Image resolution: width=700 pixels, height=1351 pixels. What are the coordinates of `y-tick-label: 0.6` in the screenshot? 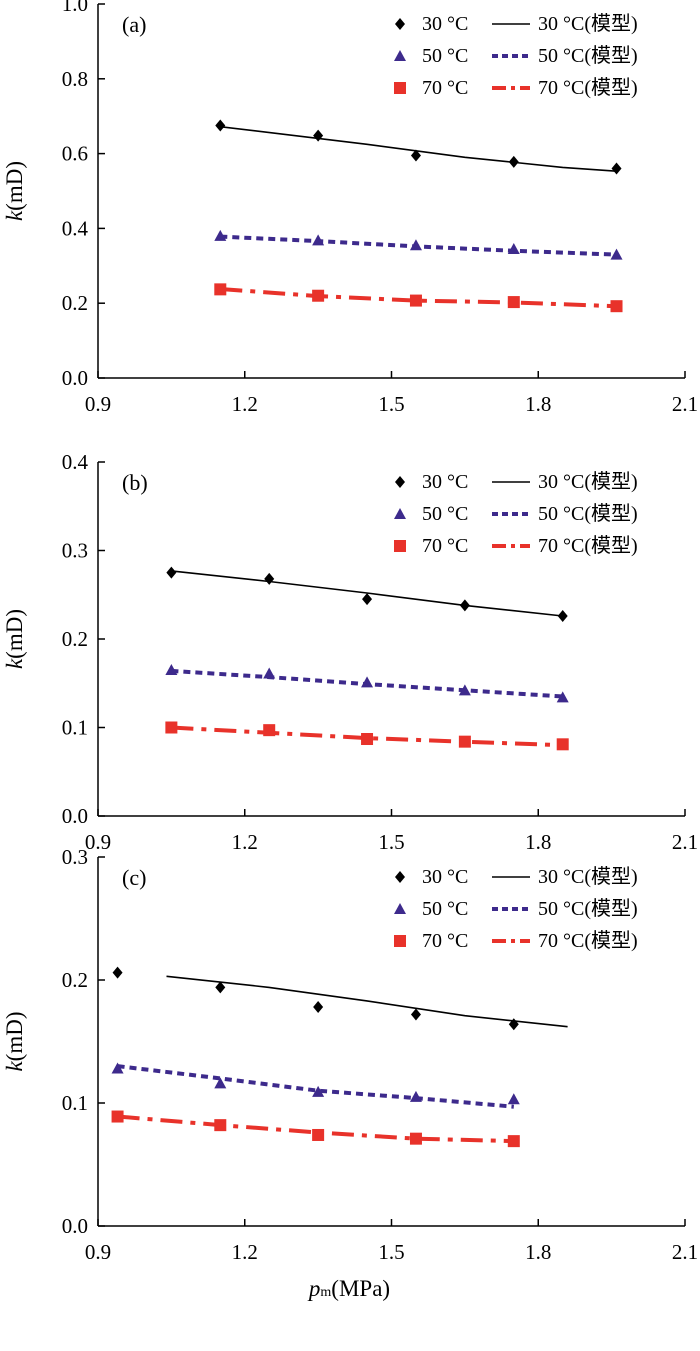 It's located at (75, 154).